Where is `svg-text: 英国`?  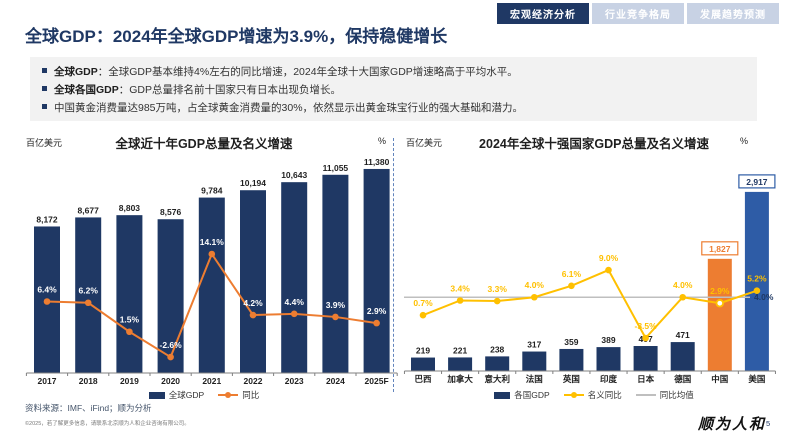 svg-text: 英国 is located at coordinates (571, 379).